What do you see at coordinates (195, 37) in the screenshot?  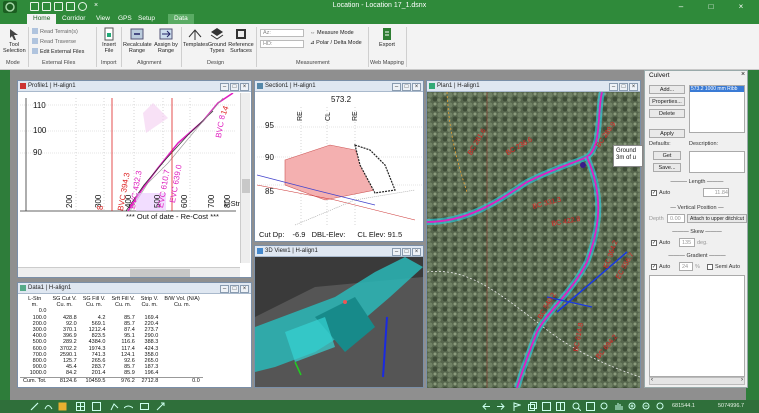 I see `templates-button: Templates` at bounding box center [195, 37].